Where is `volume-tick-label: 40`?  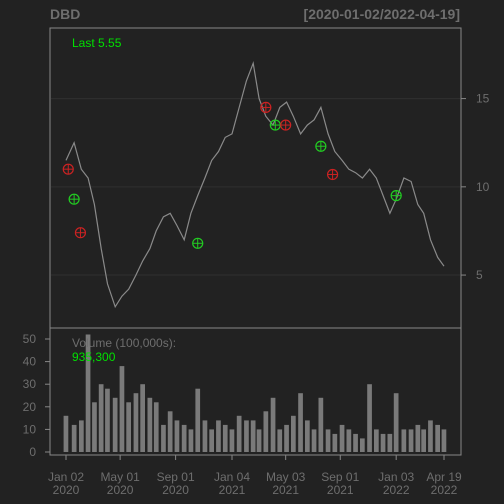 volume-tick-label: 40 is located at coordinates (30, 362).